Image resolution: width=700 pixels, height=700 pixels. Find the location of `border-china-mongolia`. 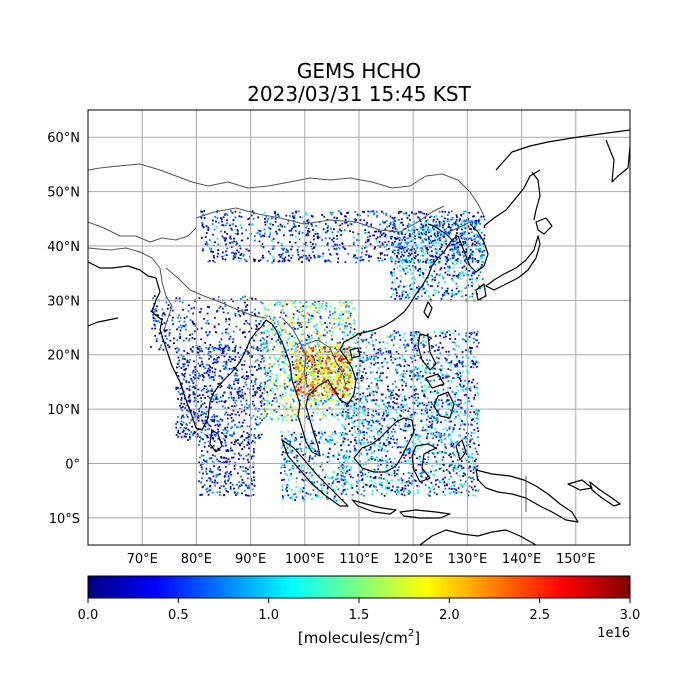

border-china-mongolia is located at coordinates (320, 219).